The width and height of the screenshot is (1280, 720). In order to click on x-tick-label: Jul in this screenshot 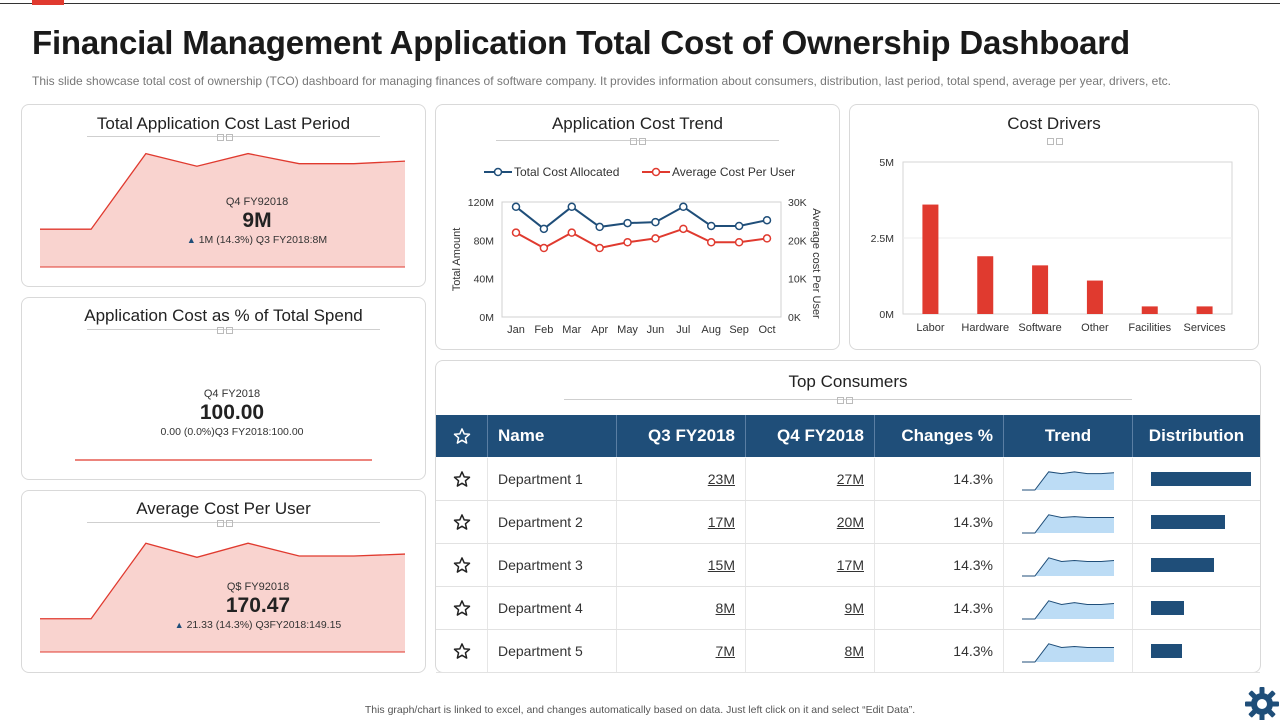, I will do `click(683, 330)`.